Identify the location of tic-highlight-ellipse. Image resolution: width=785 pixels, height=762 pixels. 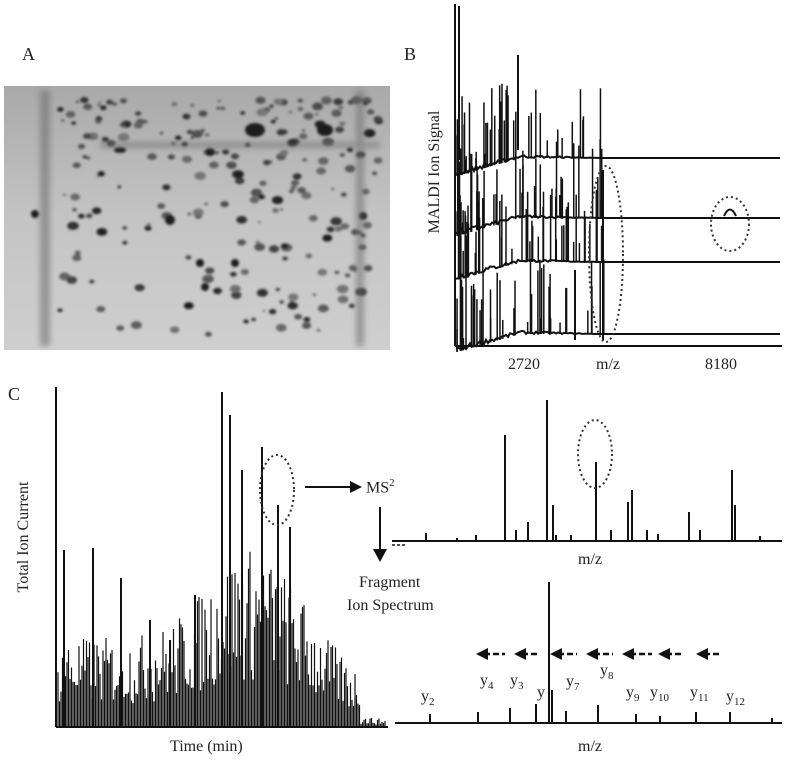
(277, 490).